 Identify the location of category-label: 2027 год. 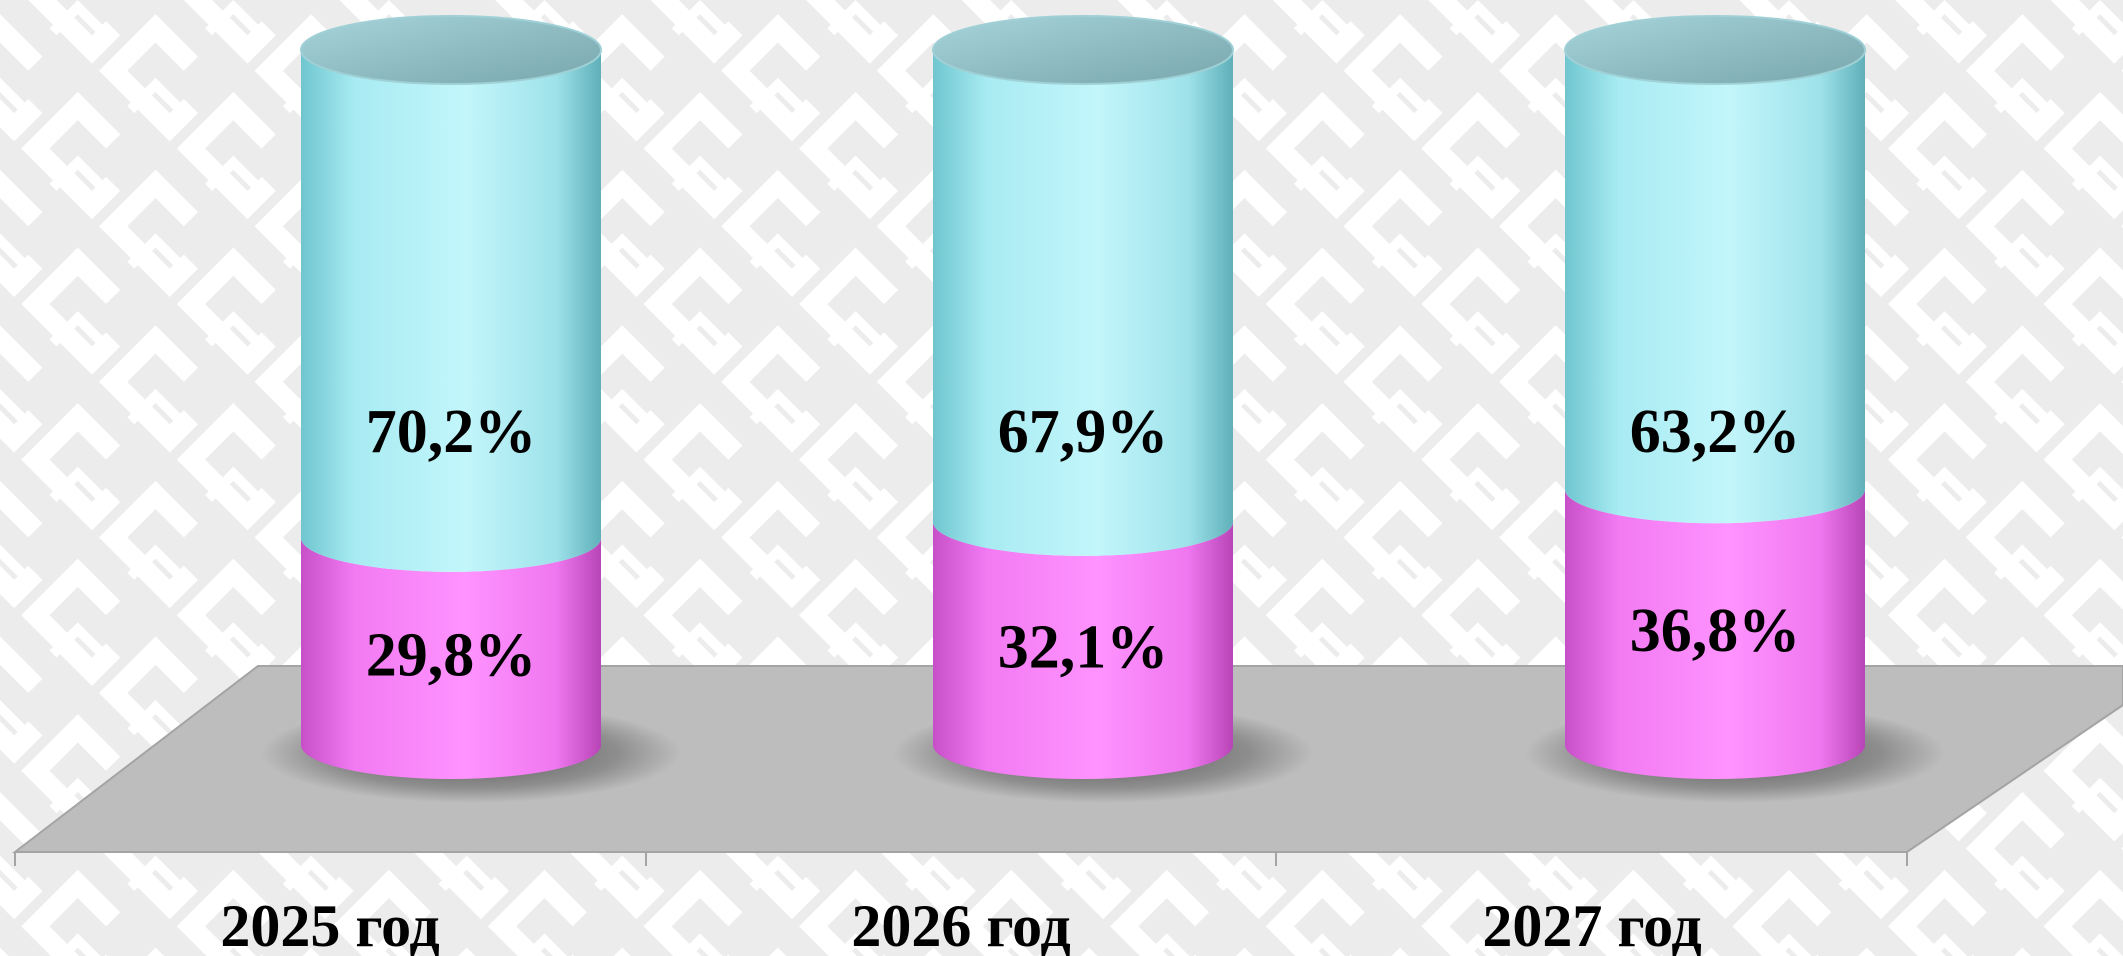
(1591, 924).